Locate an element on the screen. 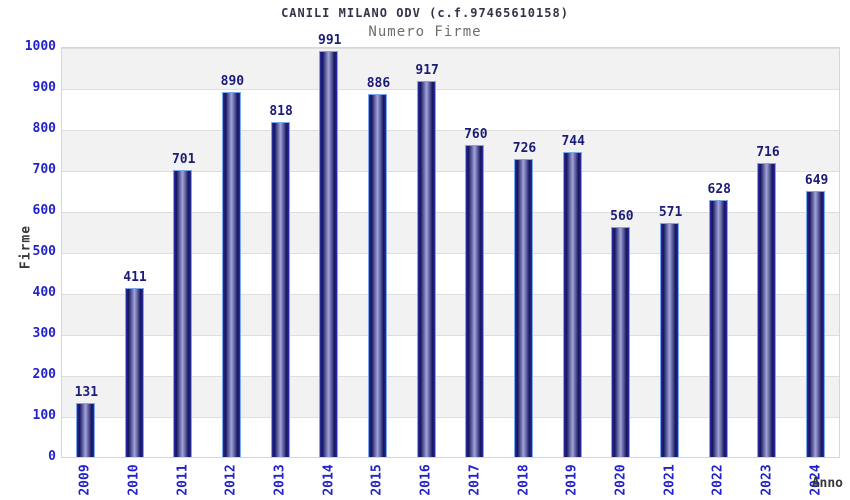 The image size is (850, 500). bar-value-label: 716 is located at coordinates (768, 152).